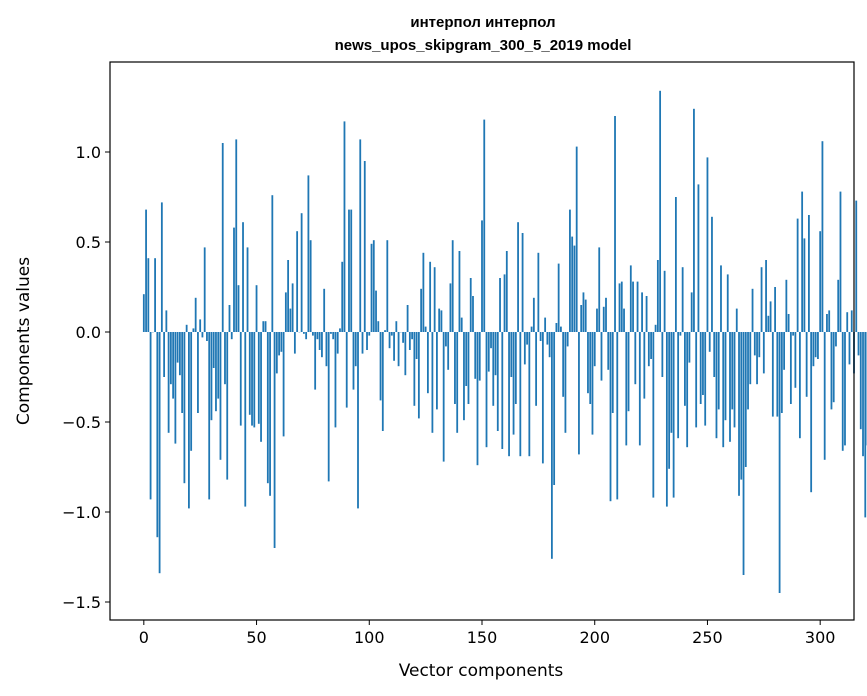 The height and width of the screenshot is (696, 867). What do you see at coordinates (482, 637) in the screenshot?
I see `x-tick-label: 150` at bounding box center [482, 637].